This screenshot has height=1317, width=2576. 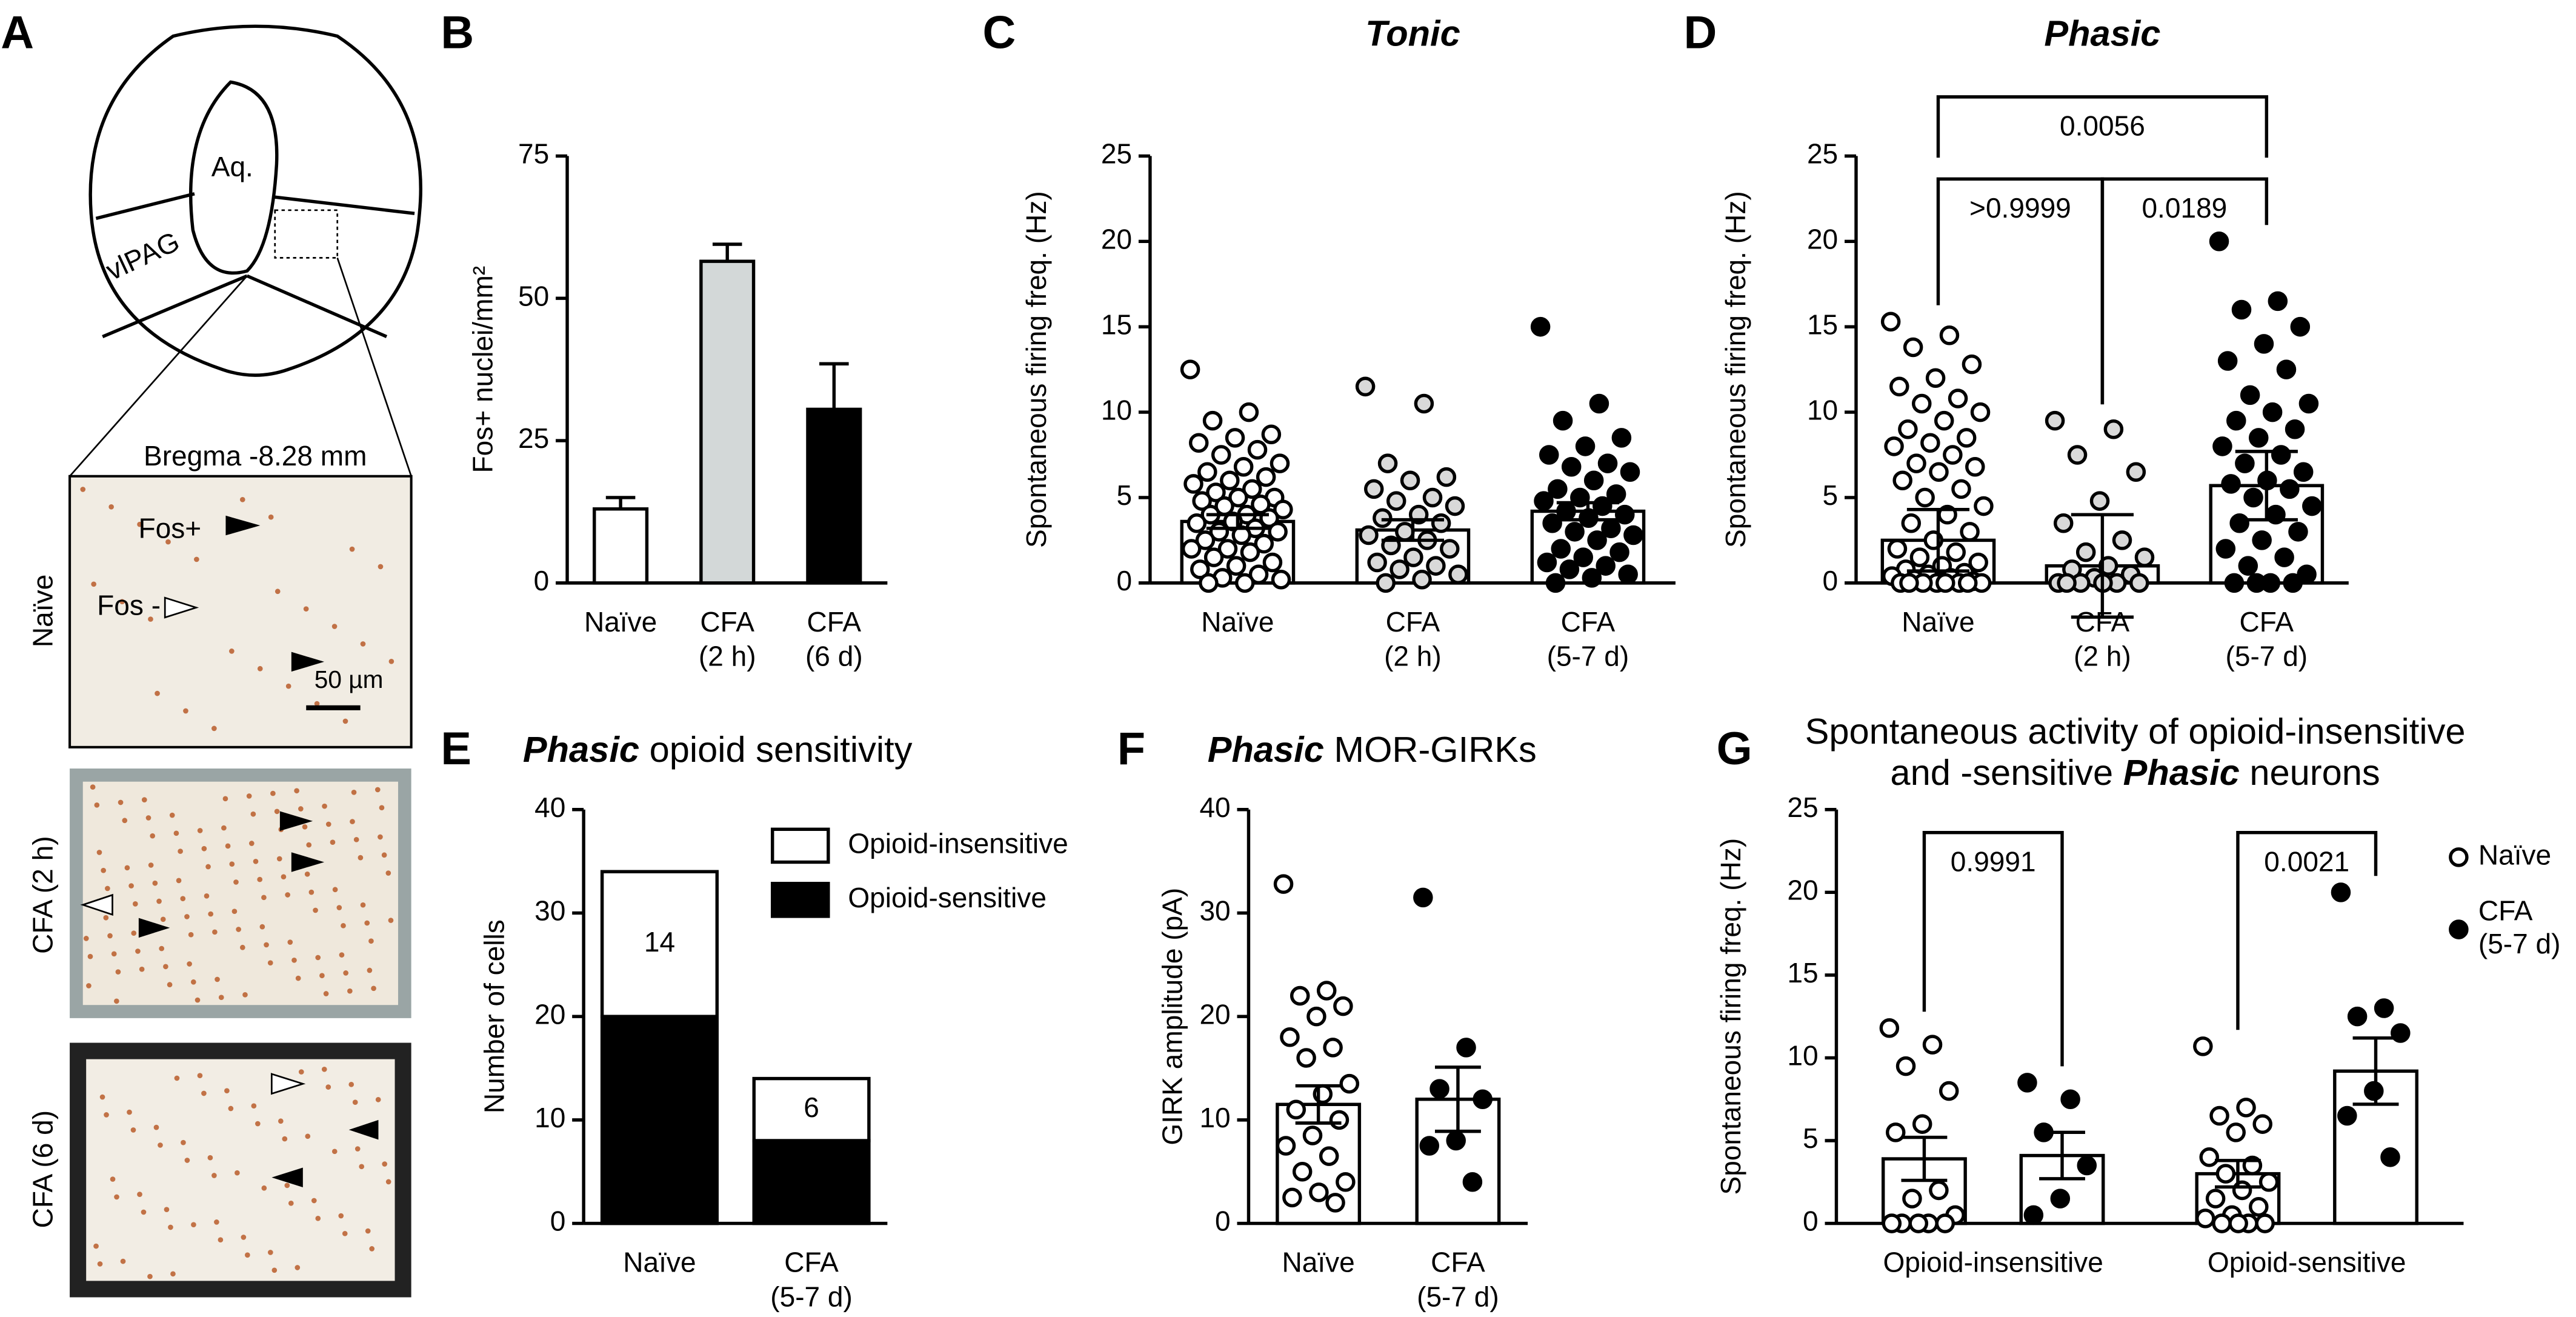 What do you see at coordinates (232, 166) in the screenshot?
I see `aqueduct-label: Aq.` at bounding box center [232, 166].